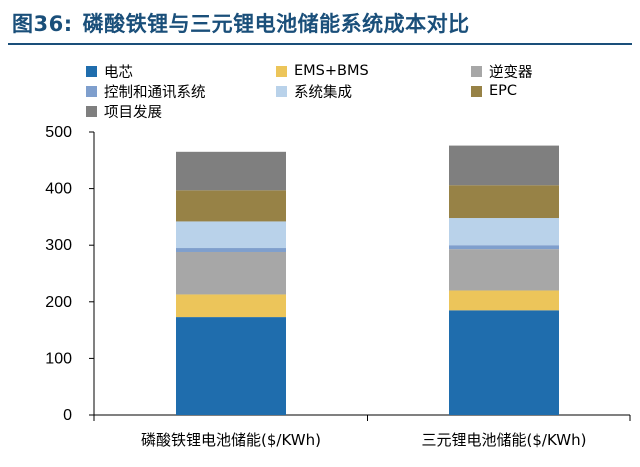 The width and height of the screenshot is (640, 467). I want to click on y-tick-label-0: 0, so click(67, 415).